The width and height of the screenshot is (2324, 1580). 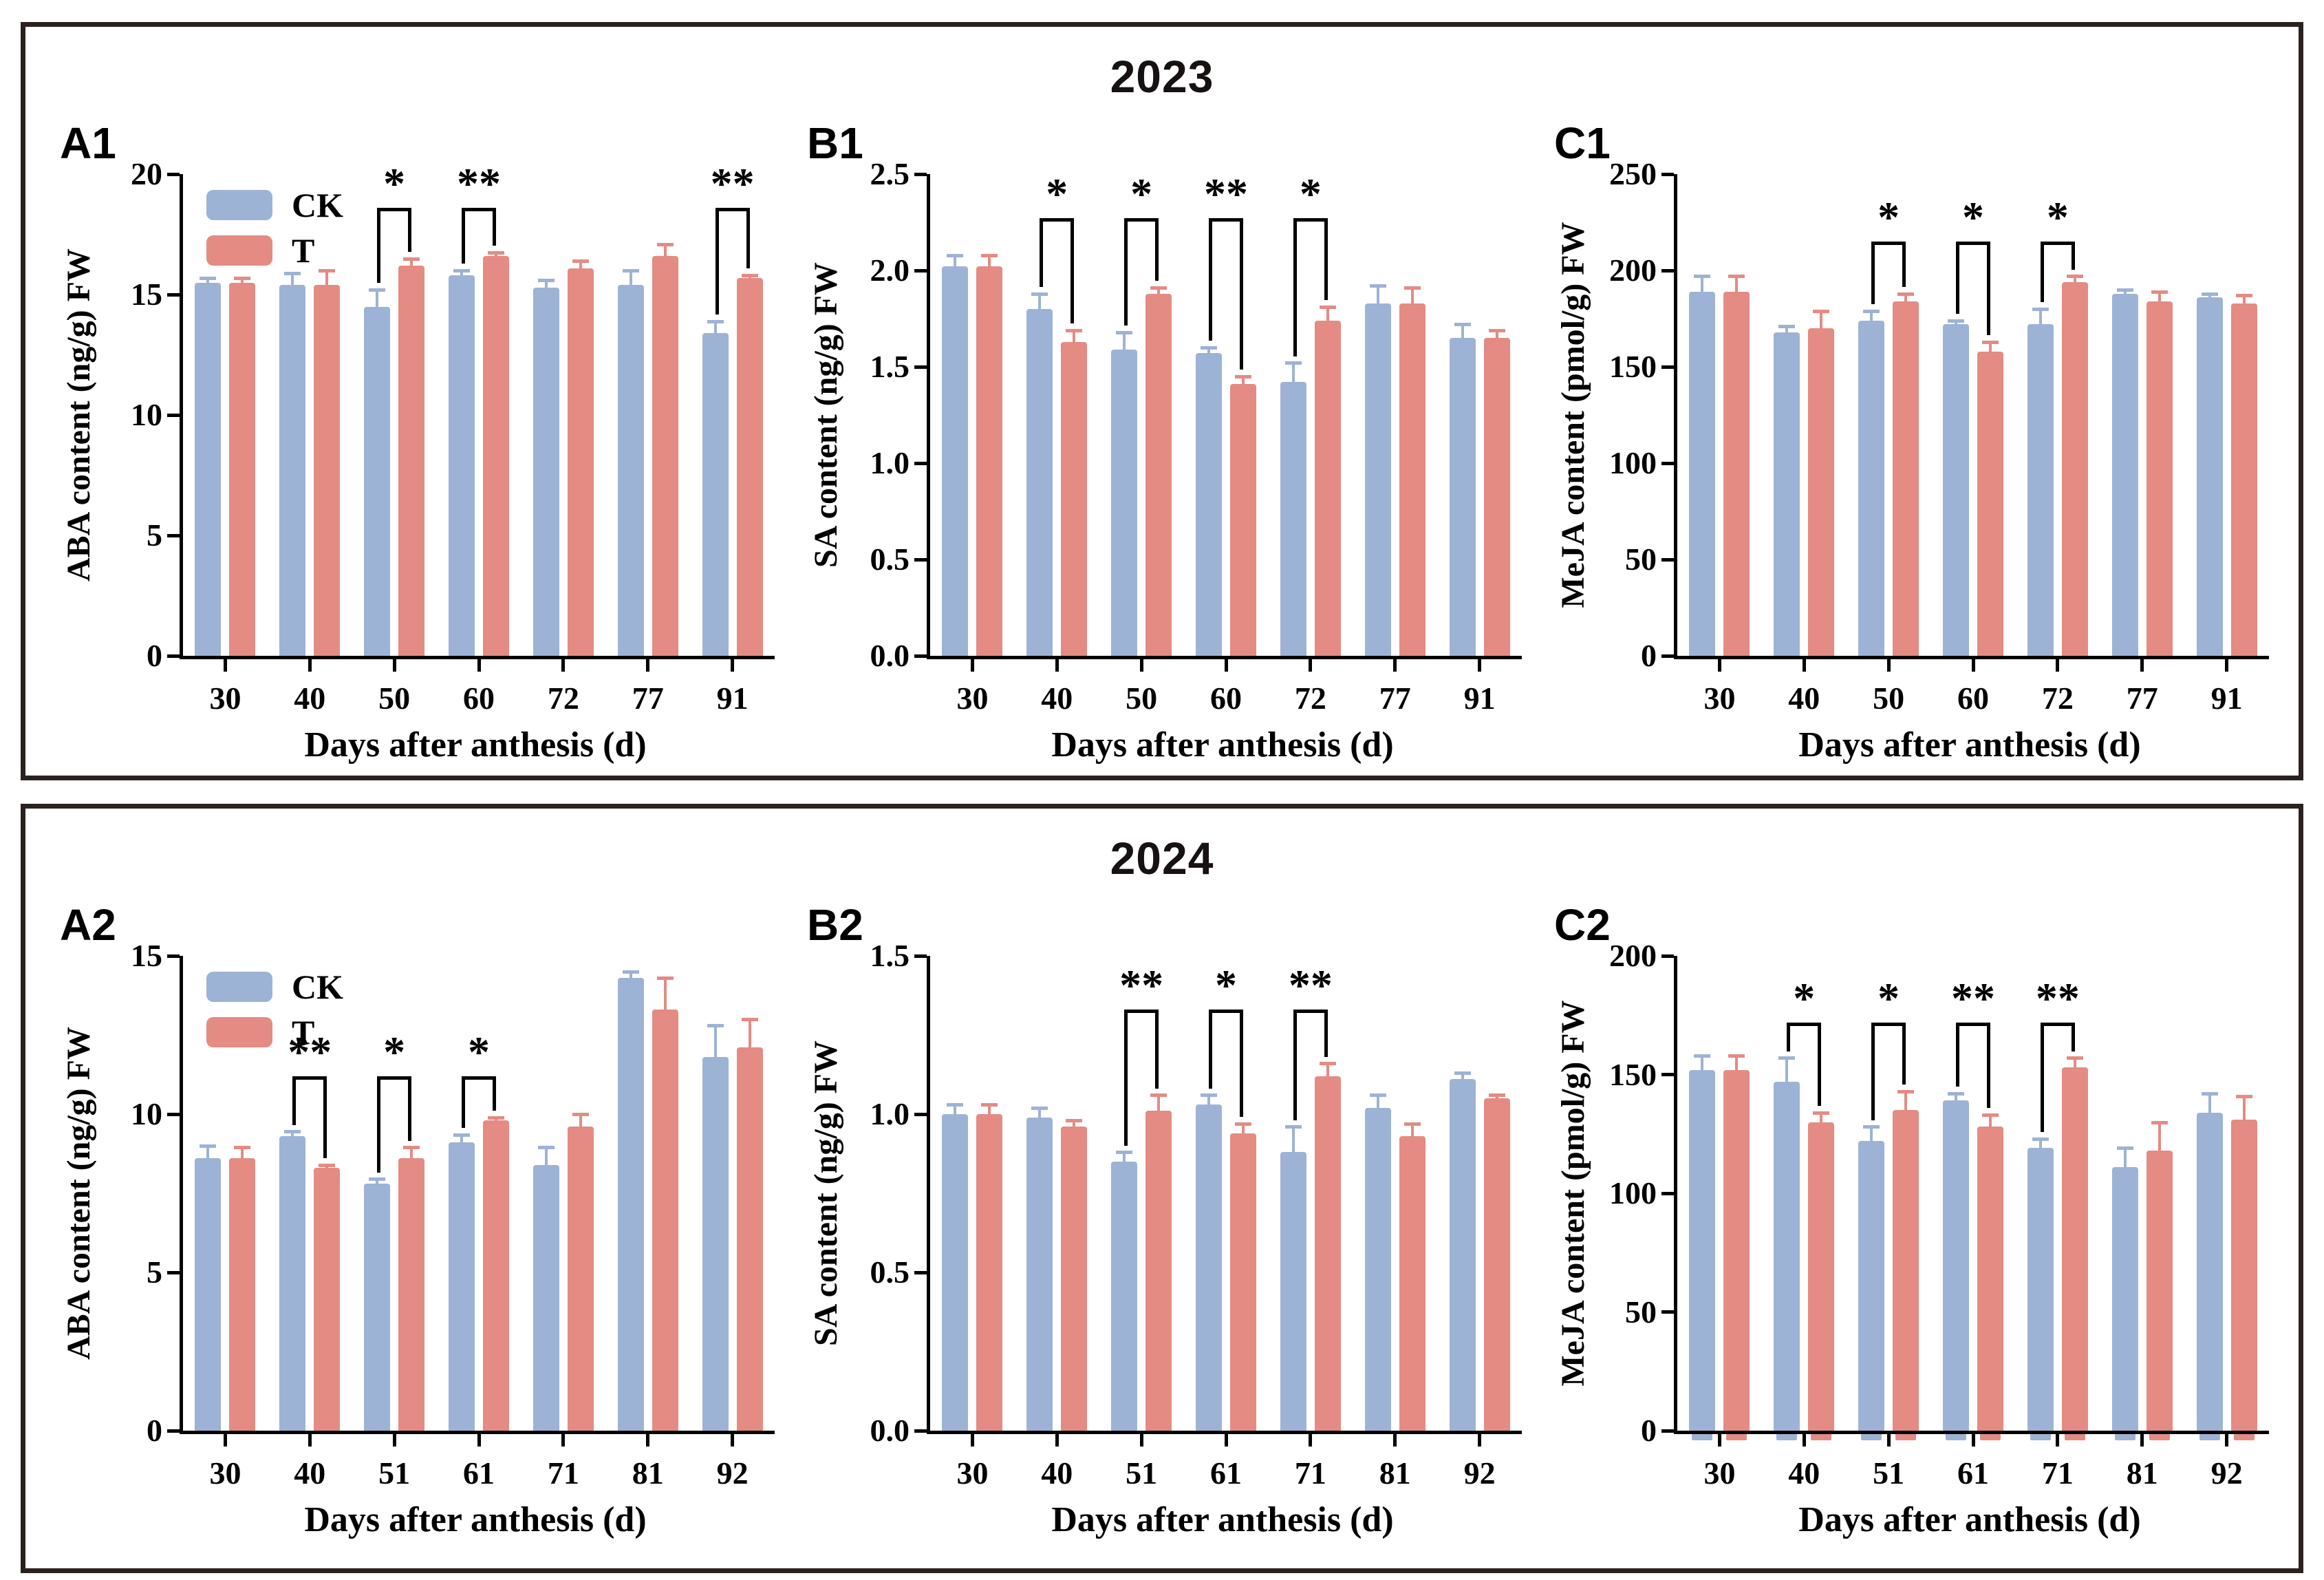 I want to click on legend-item-ck: CK, so click(x=274, y=205).